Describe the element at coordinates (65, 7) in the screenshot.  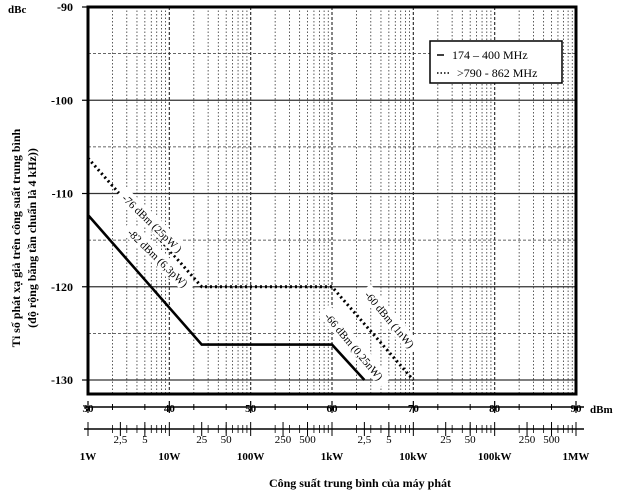
I see `y-tick-label: -90` at that location.